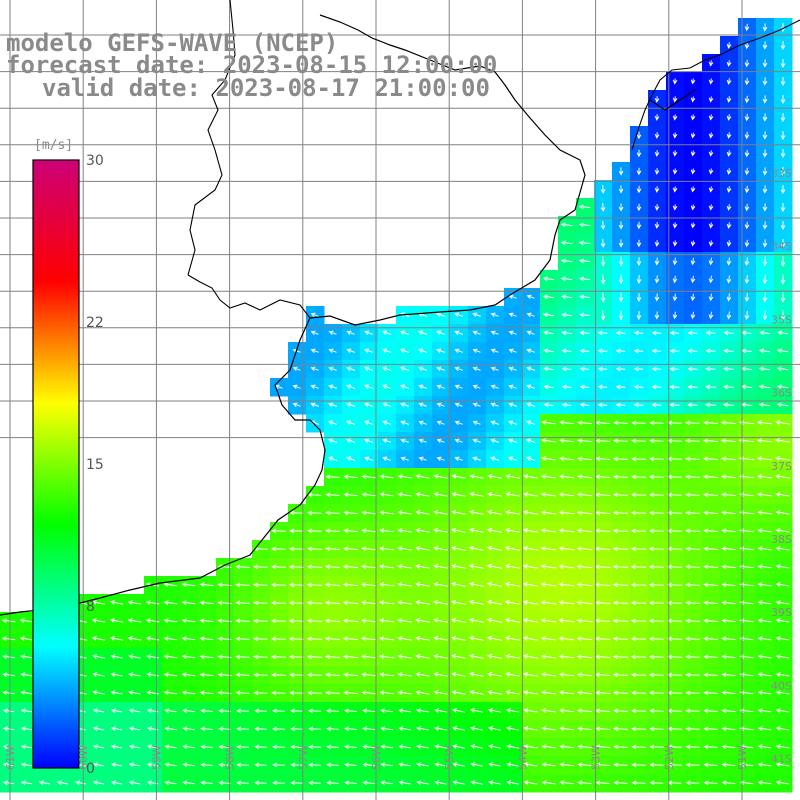 This screenshot has width=800, height=800. Describe the element at coordinates (303, 757) in the screenshot. I see `lon-label: 57W` at that location.